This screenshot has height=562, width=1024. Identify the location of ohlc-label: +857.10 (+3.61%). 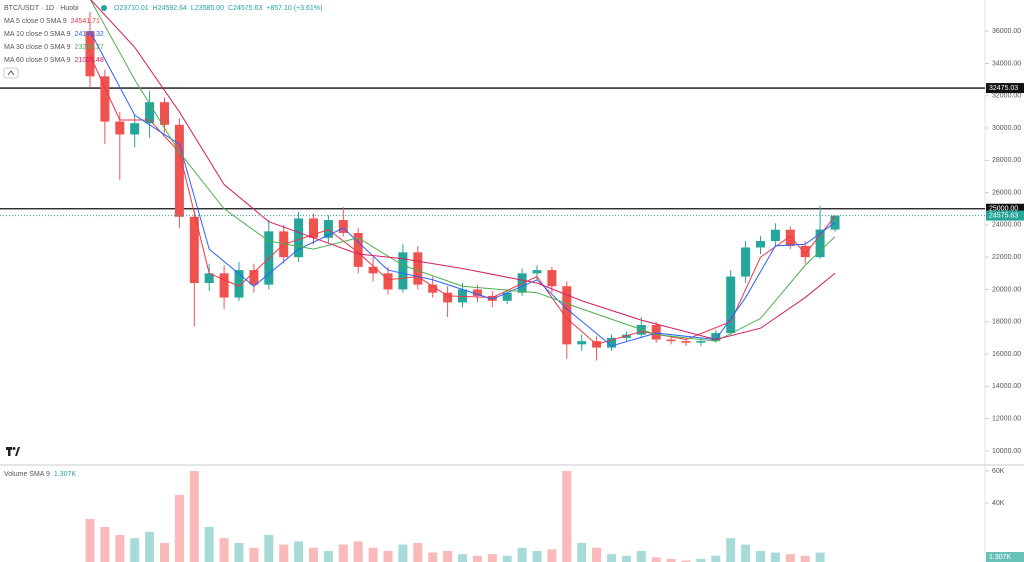
(294, 8).